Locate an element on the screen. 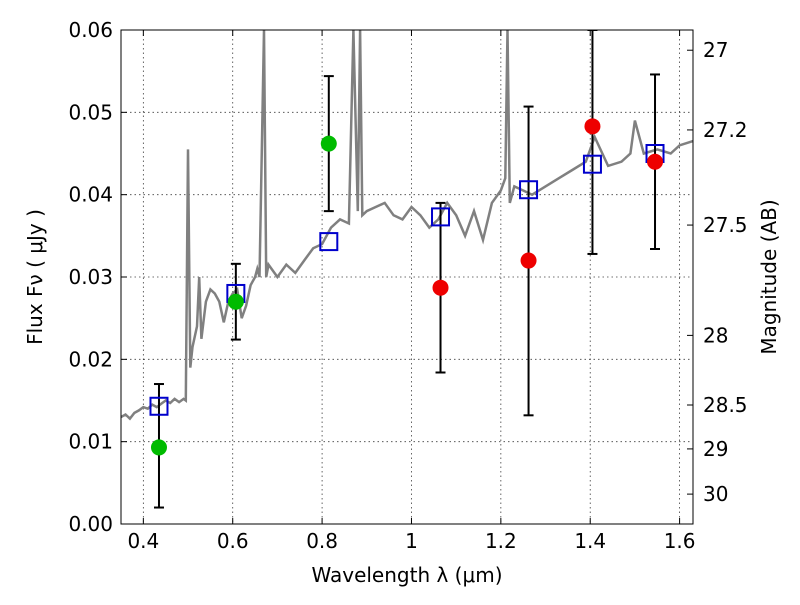 This screenshot has height=605, width=800. right-tick-label: 27 is located at coordinates (715, 50).